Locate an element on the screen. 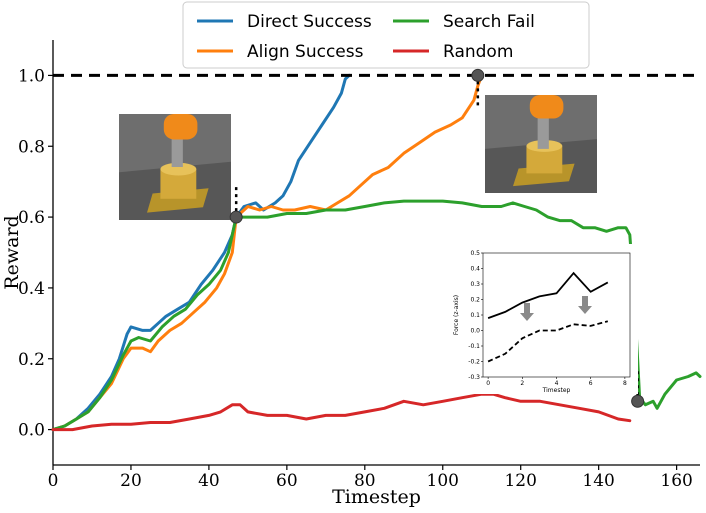  inset-y-tick-label: 0.4 is located at coordinates (475, 269).